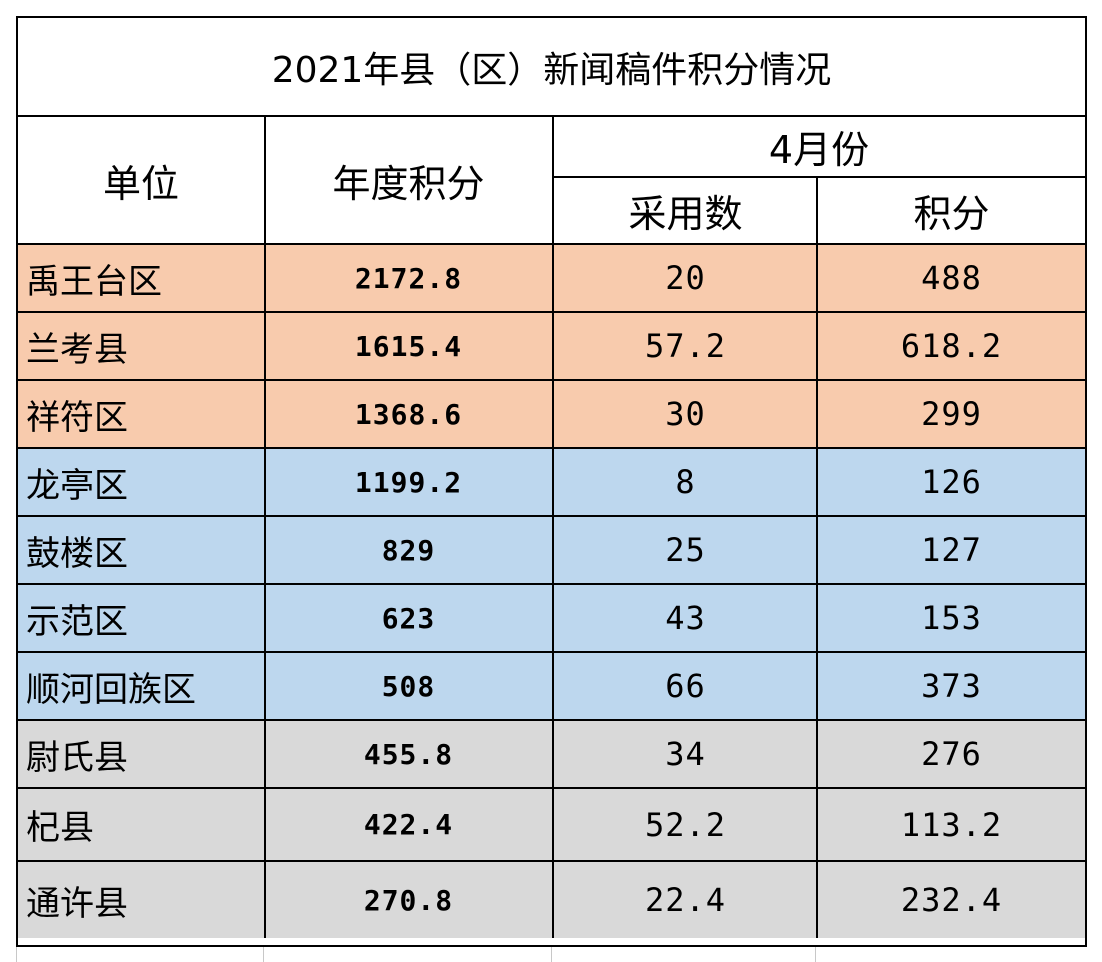  What do you see at coordinates (77, 757) in the screenshot?
I see `unit-cell: 尉氏县` at bounding box center [77, 757].